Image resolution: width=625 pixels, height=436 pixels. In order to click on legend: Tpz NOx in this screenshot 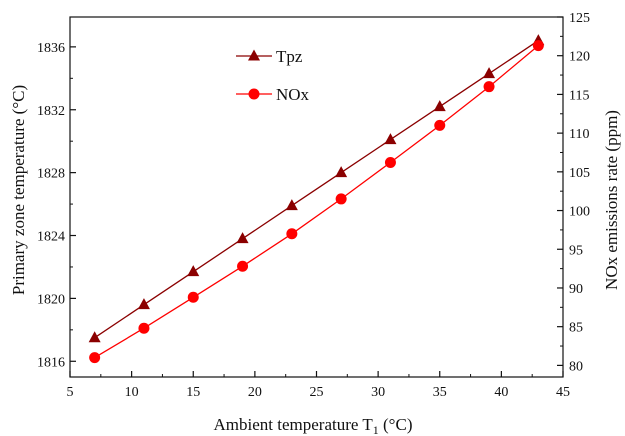, I will do `click(273, 75)`.